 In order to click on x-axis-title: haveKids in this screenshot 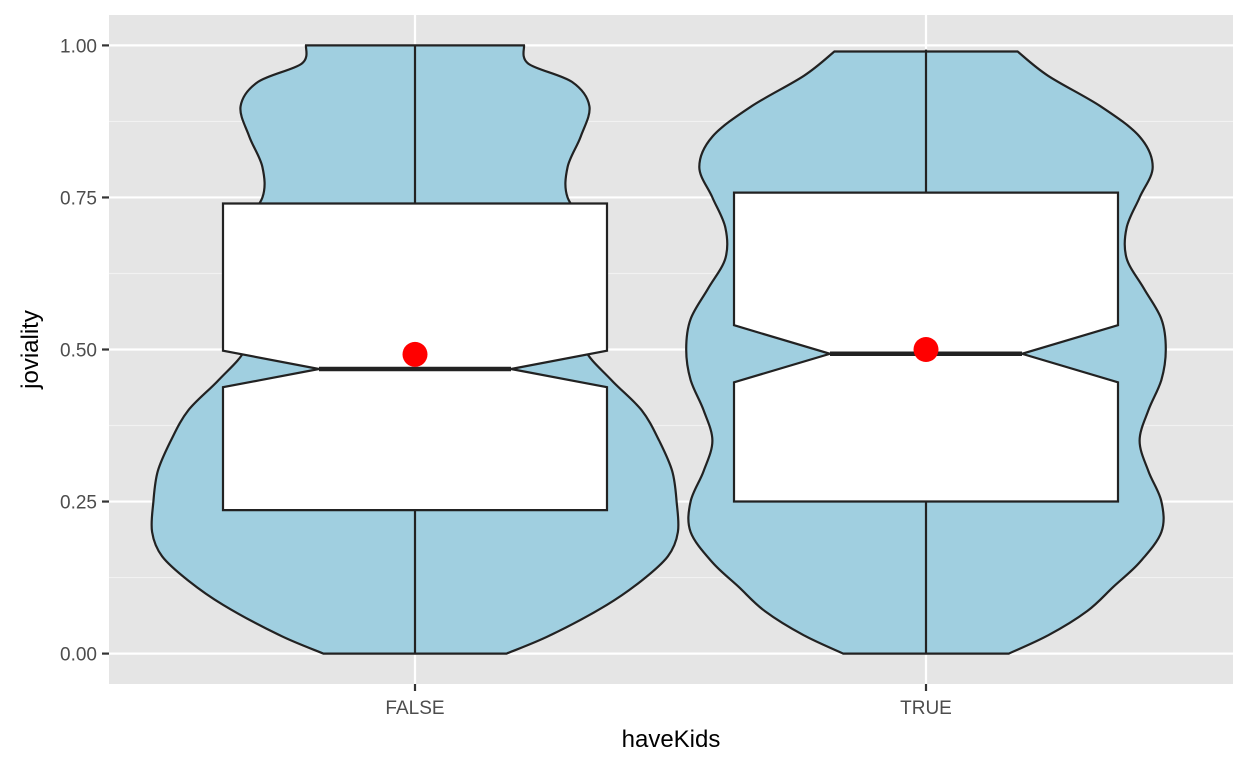, I will do `click(671, 739)`.